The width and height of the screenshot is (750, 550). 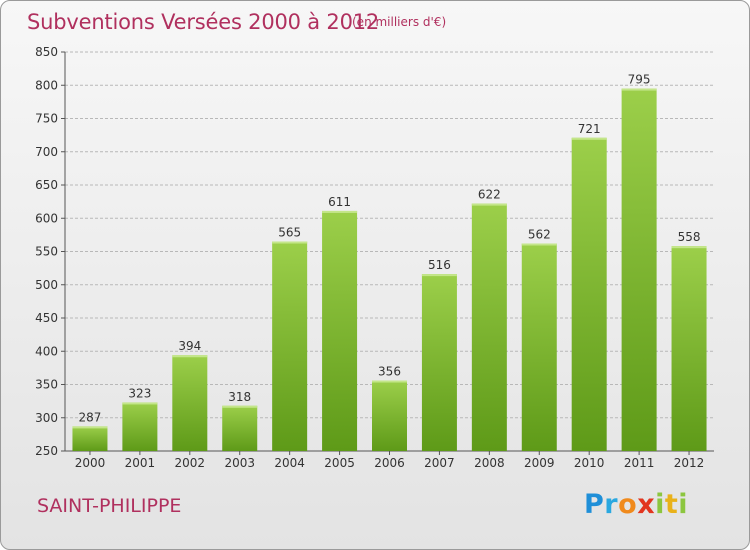 What do you see at coordinates (439, 463) in the screenshot?
I see `x-tick-label: 2007` at bounding box center [439, 463].